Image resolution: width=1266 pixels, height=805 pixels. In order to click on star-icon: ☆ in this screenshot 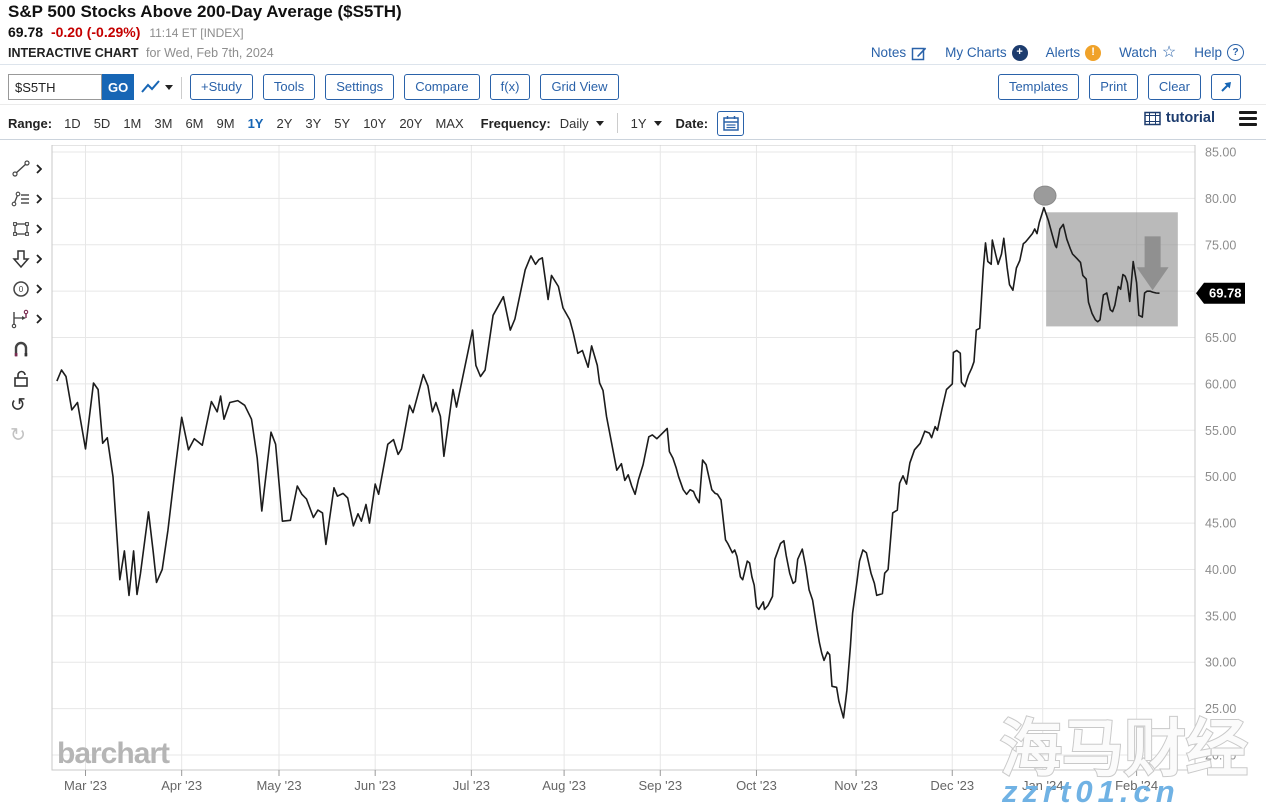, I will do `click(1169, 52)`.